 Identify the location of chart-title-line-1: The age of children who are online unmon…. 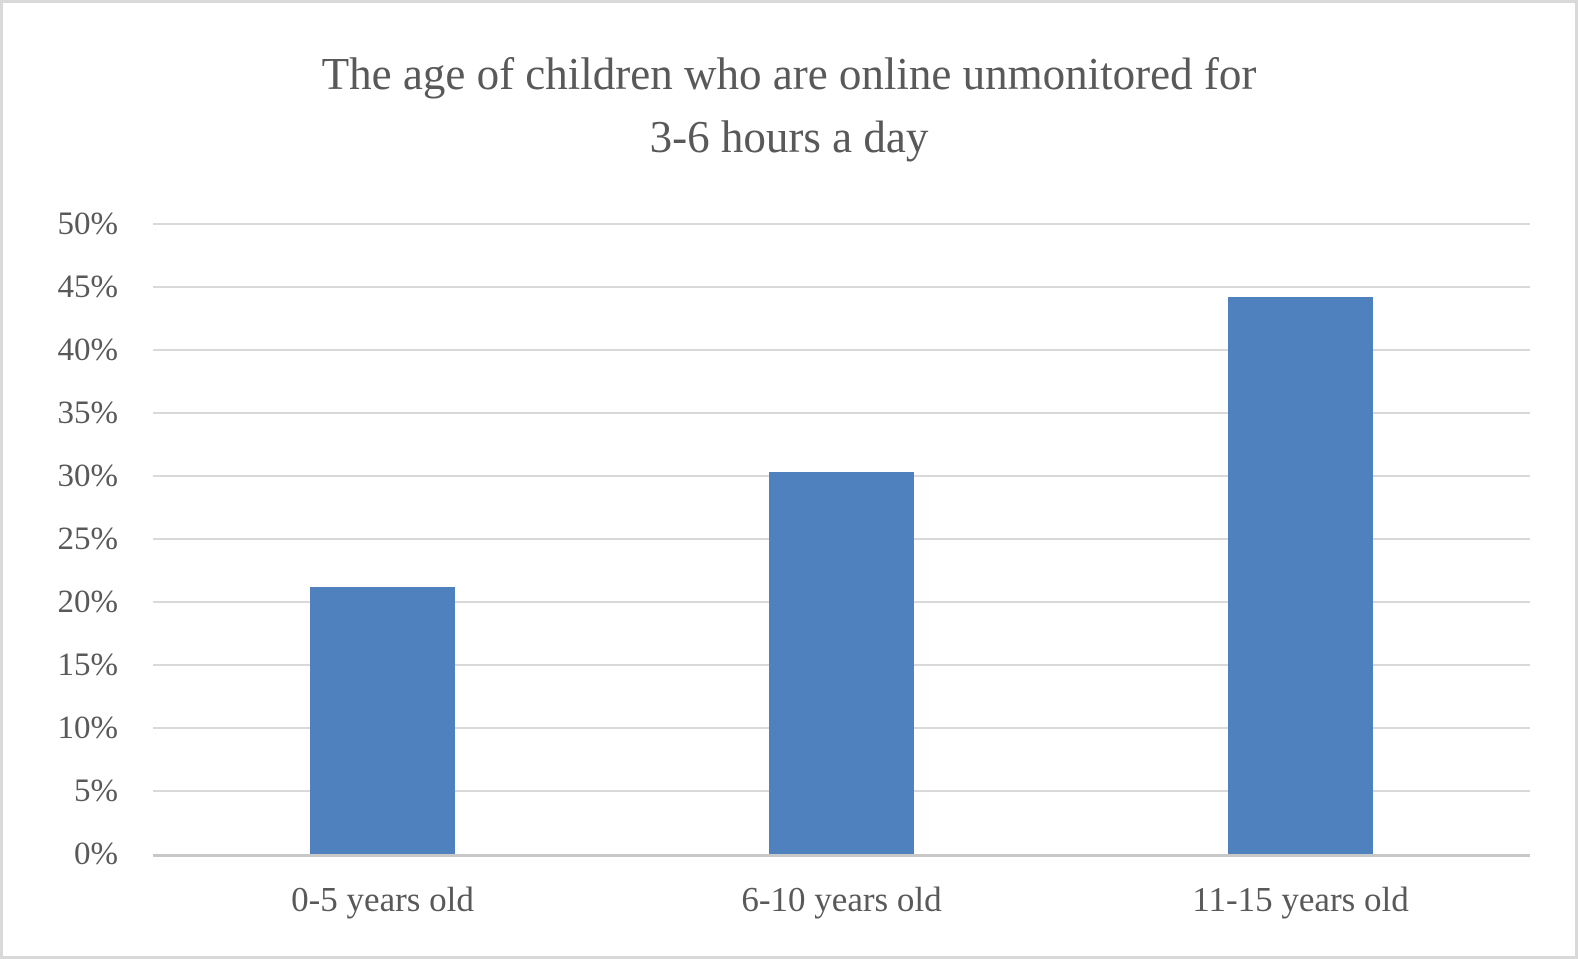
(789, 74).